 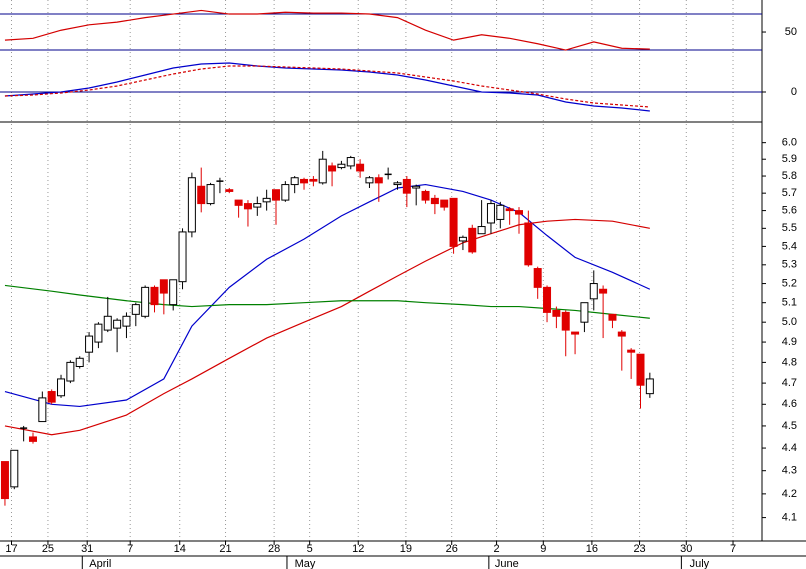 What do you see at coordinates (789, 342) in the screenshot?
I see `y-tick-label: 4.9` at bounding box center [789, 342].